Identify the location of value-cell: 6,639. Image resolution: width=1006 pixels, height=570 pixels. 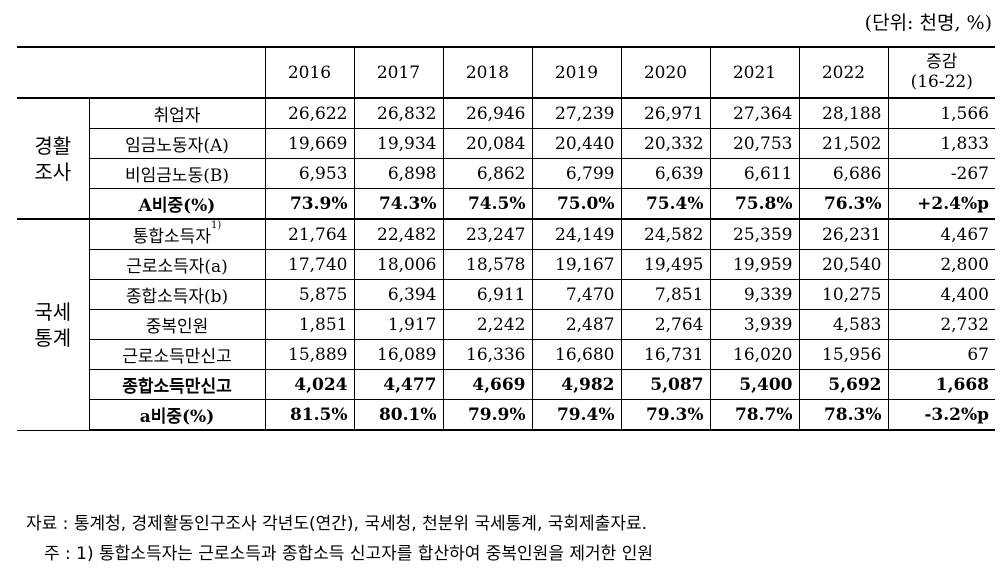
(665, 173).